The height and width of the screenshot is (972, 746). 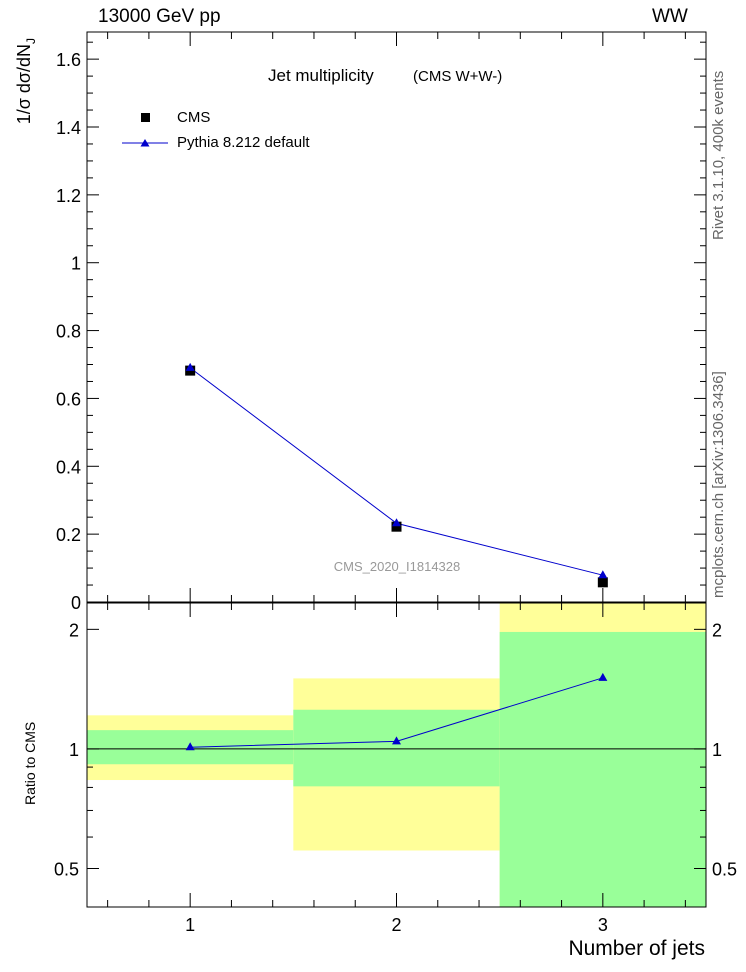 I want to click on ratio-y-axis-label: Ratio to CMS, so click(x=30, y=763).